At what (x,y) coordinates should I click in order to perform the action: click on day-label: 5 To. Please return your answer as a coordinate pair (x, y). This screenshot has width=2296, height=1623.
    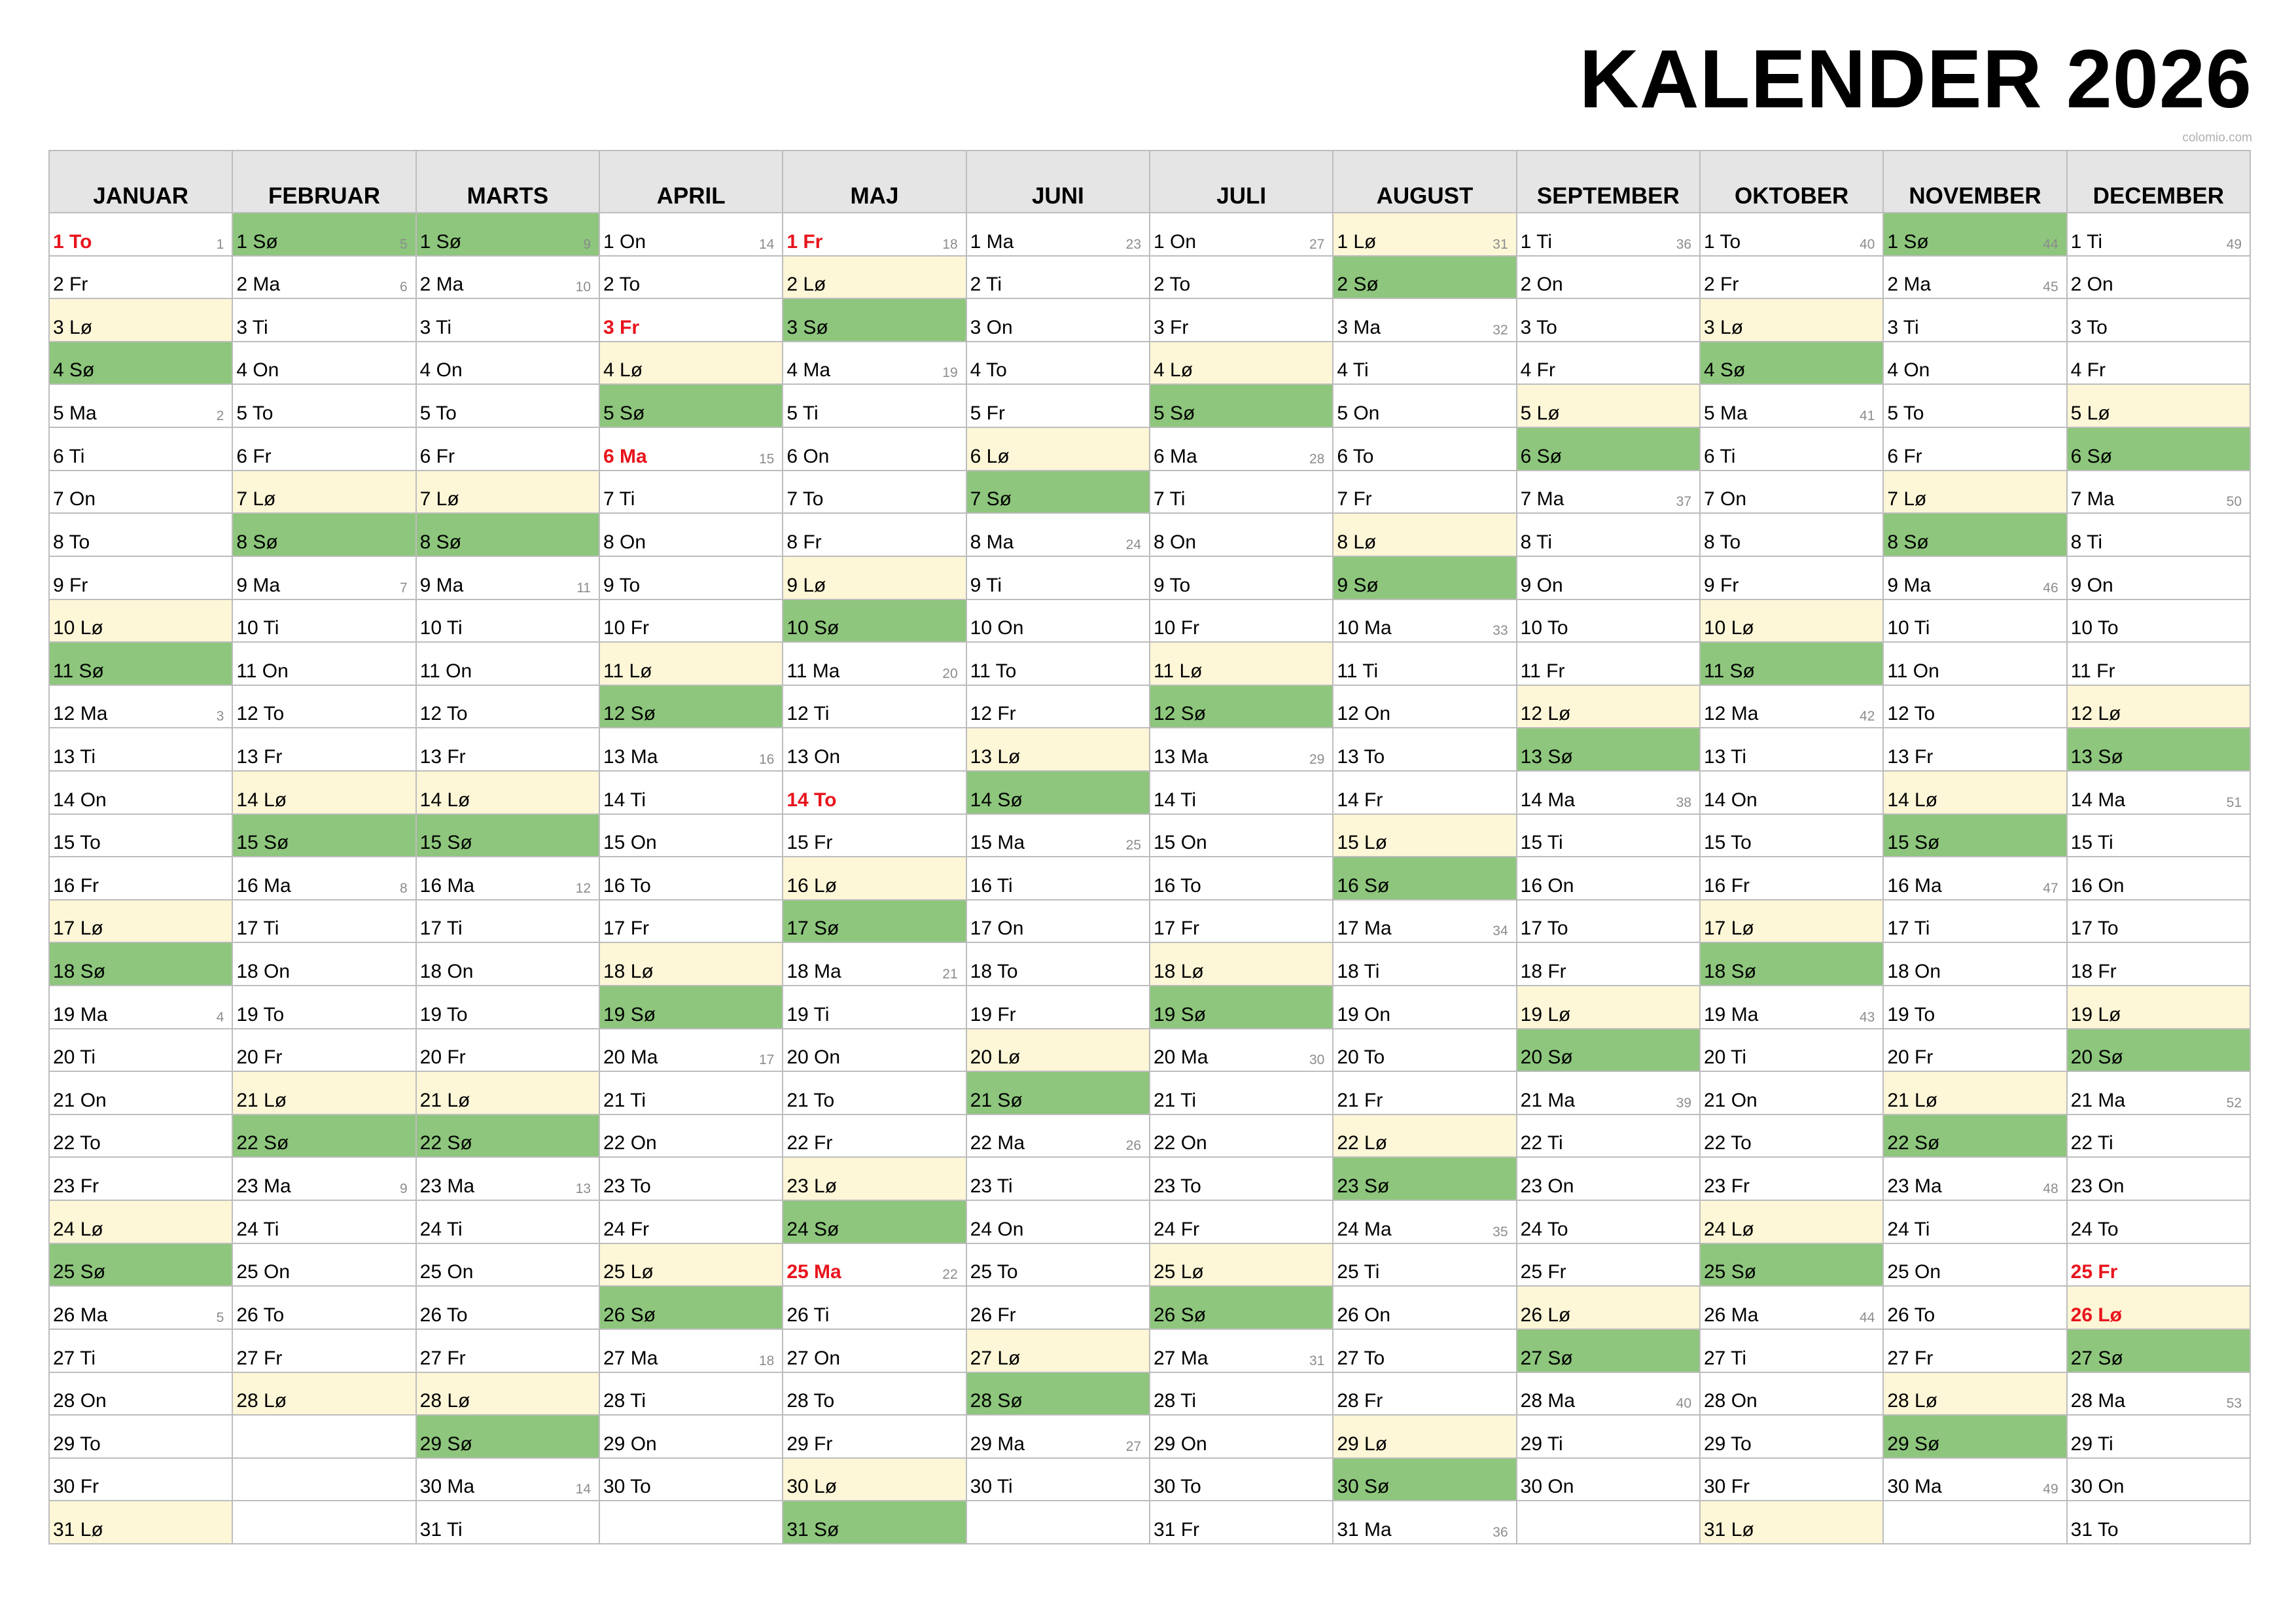
    Looking at the image, I should click on (438, 413).